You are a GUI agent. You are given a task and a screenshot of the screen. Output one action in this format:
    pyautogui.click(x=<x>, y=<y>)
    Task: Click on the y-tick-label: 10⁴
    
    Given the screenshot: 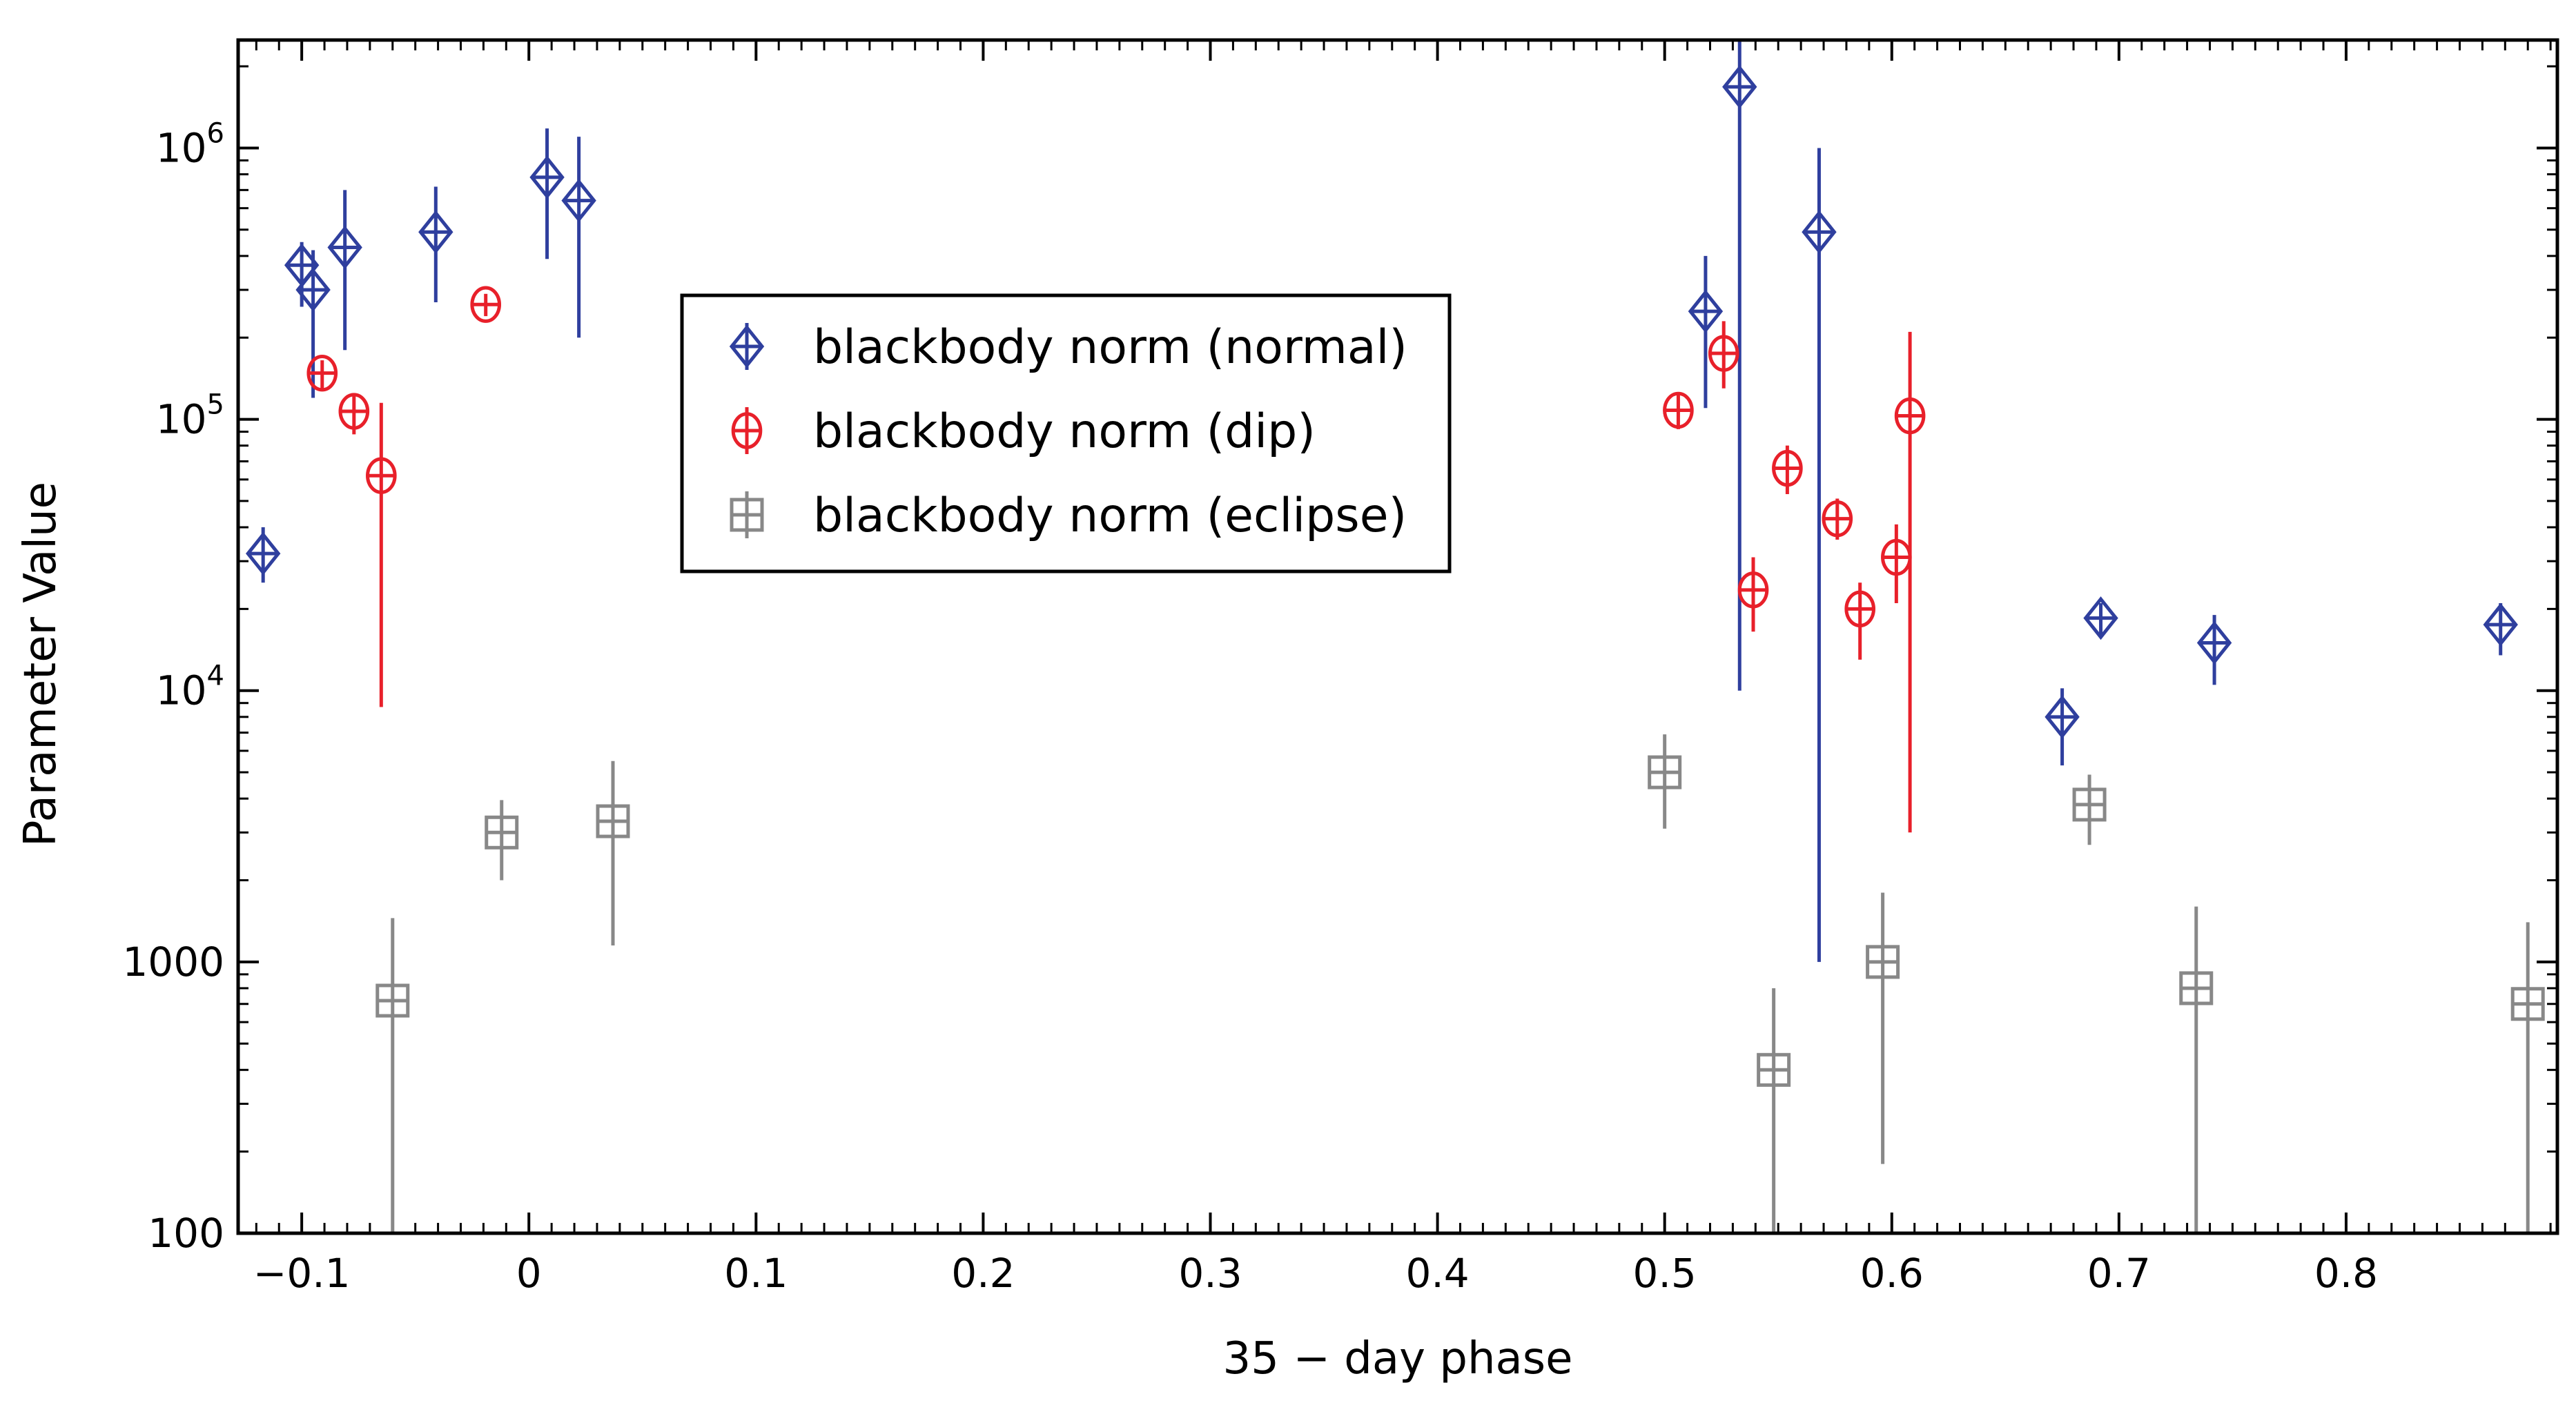 What is the action you would take?
    pyautogui.click(x=190, y=687)
    